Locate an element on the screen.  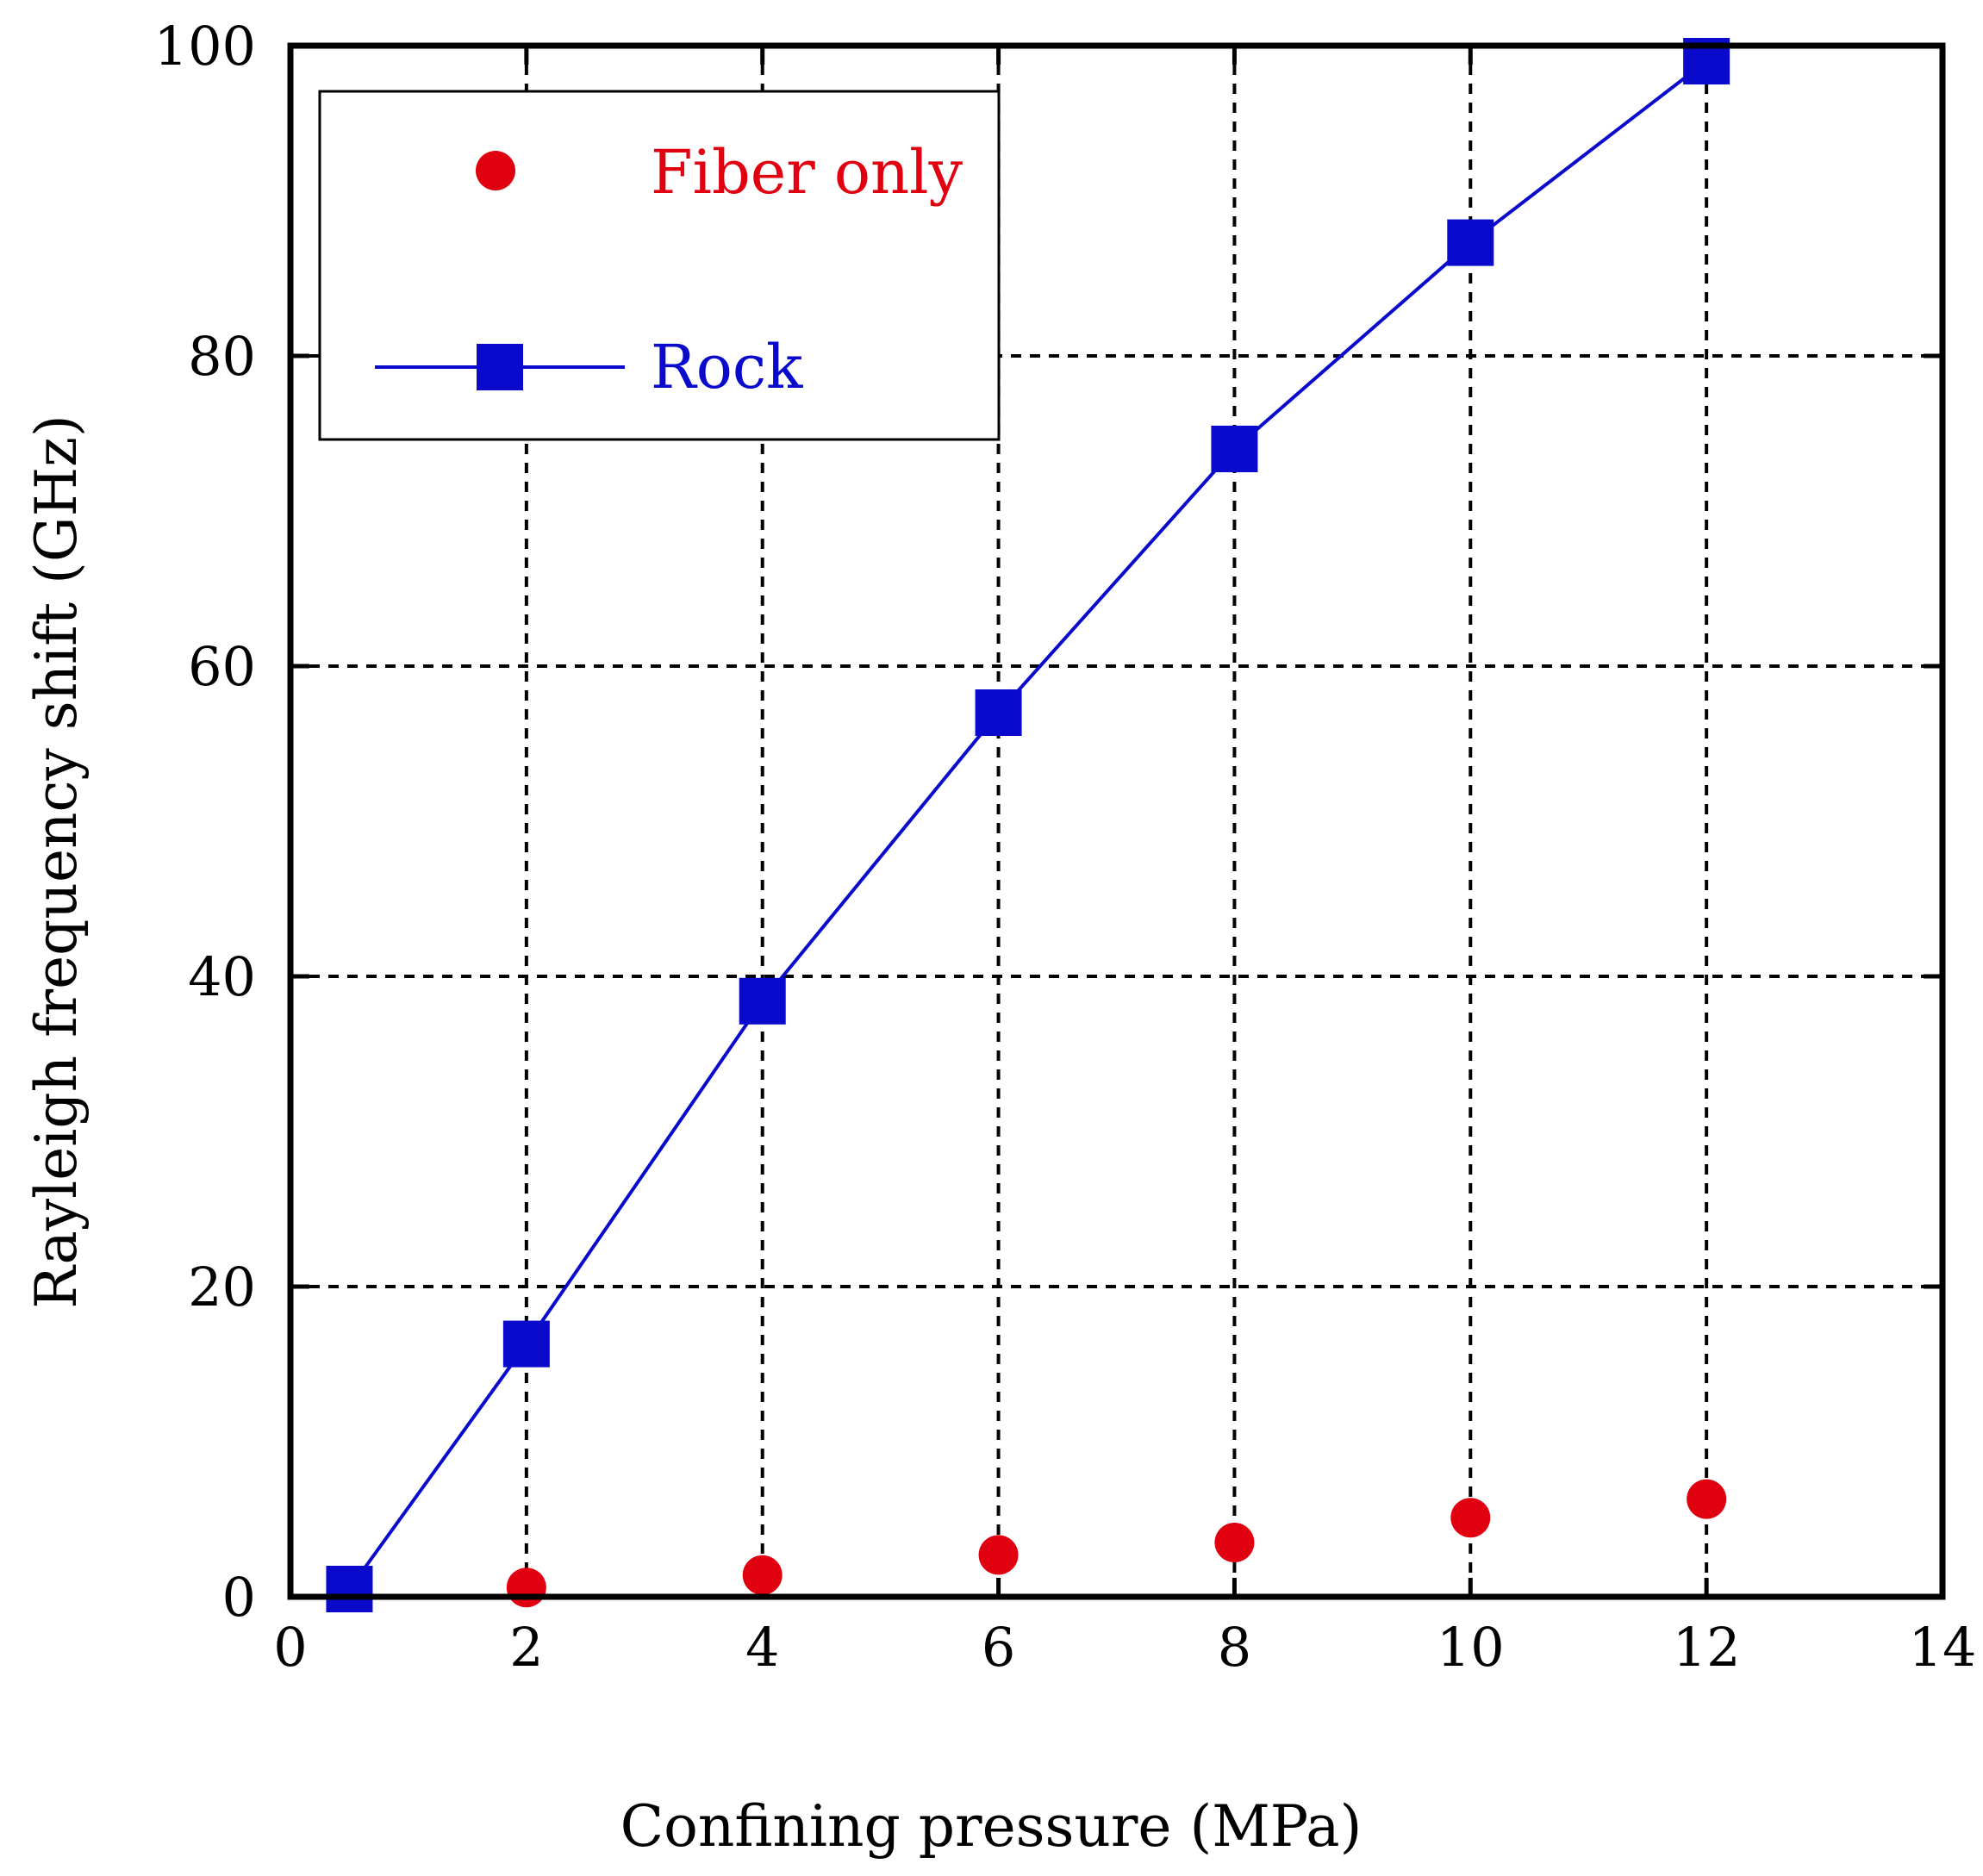
y-tick-label: 100 is located at coordinates (205, 46).